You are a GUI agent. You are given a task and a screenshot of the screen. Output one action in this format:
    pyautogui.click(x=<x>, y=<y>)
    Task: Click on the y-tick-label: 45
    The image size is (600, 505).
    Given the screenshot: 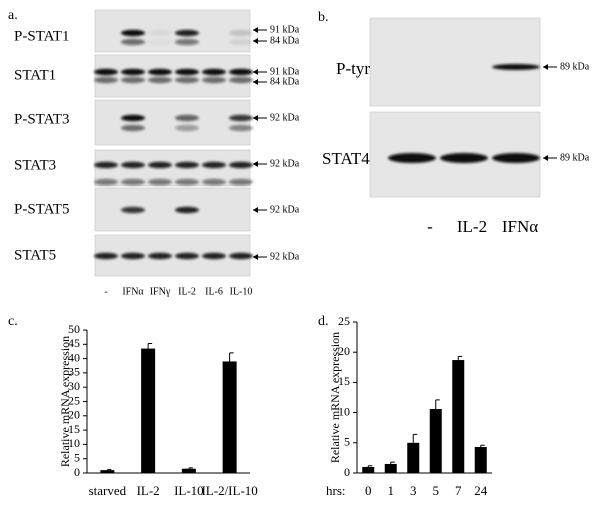 What is the action you would take?
    pyautogui.click(x=74, y=343)
    